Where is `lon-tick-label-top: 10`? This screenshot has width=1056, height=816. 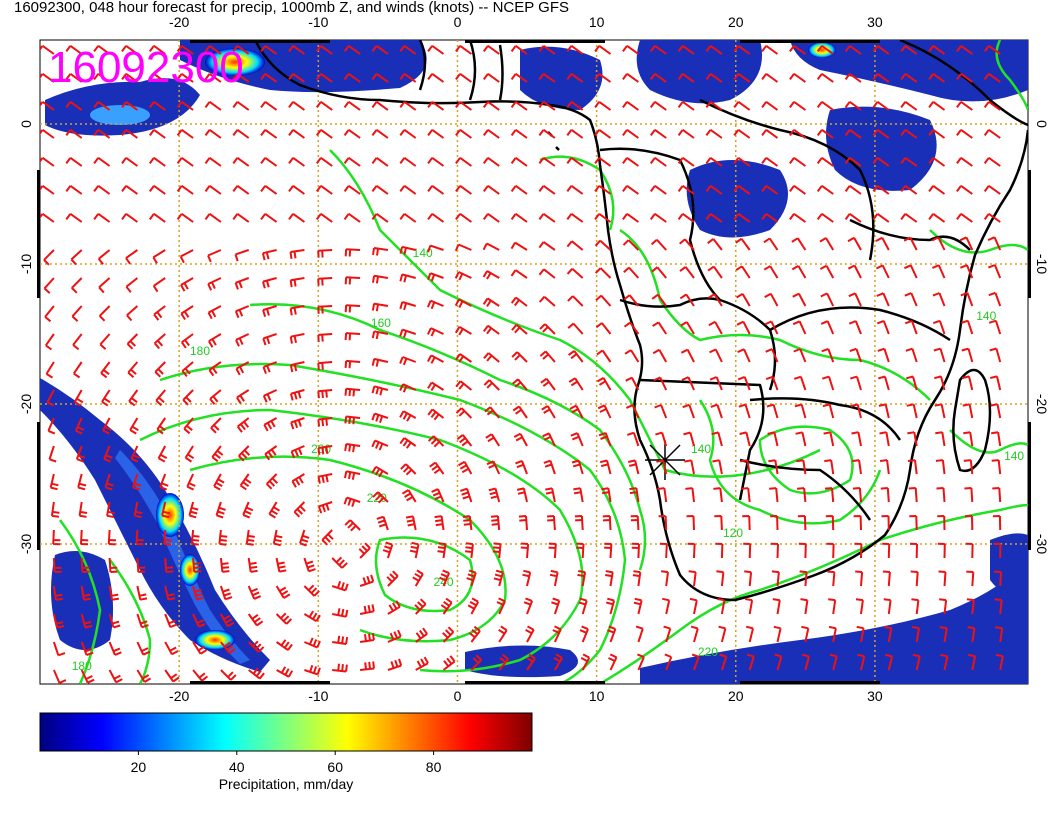
lon-tick-label-top: 10 is located at coordinates (597, 22).